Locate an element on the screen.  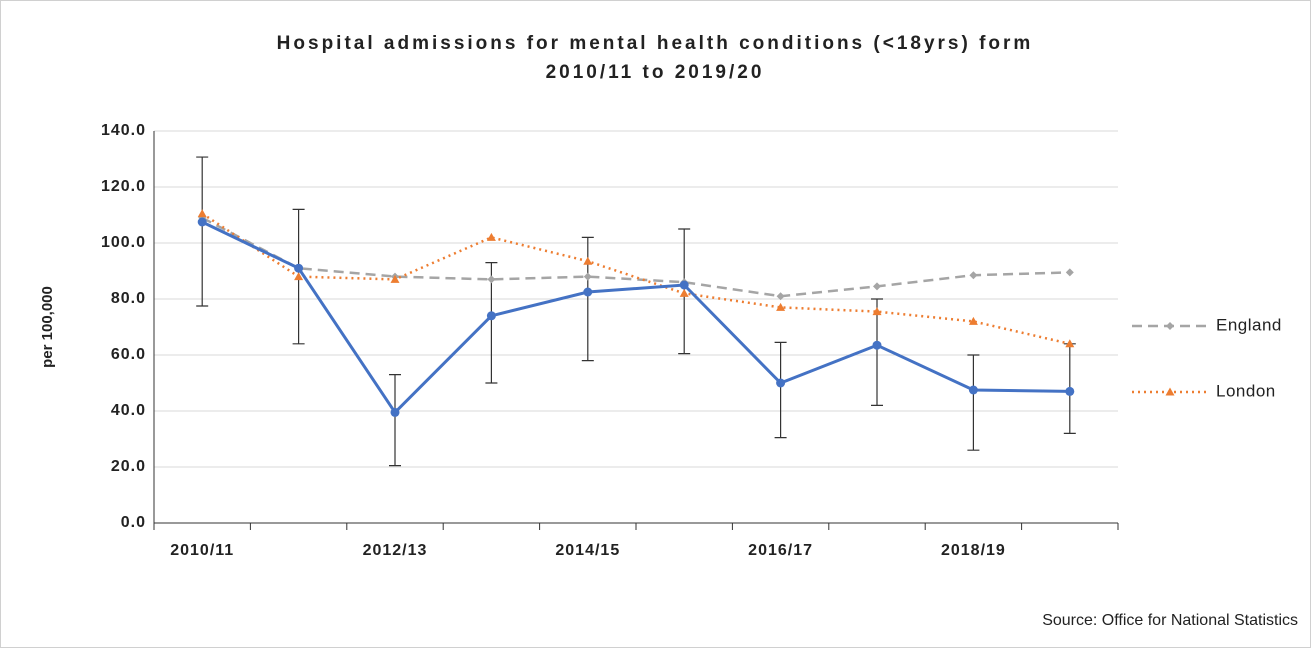
x-tick-label: 2010/11 is located at coordinates (202, 550).